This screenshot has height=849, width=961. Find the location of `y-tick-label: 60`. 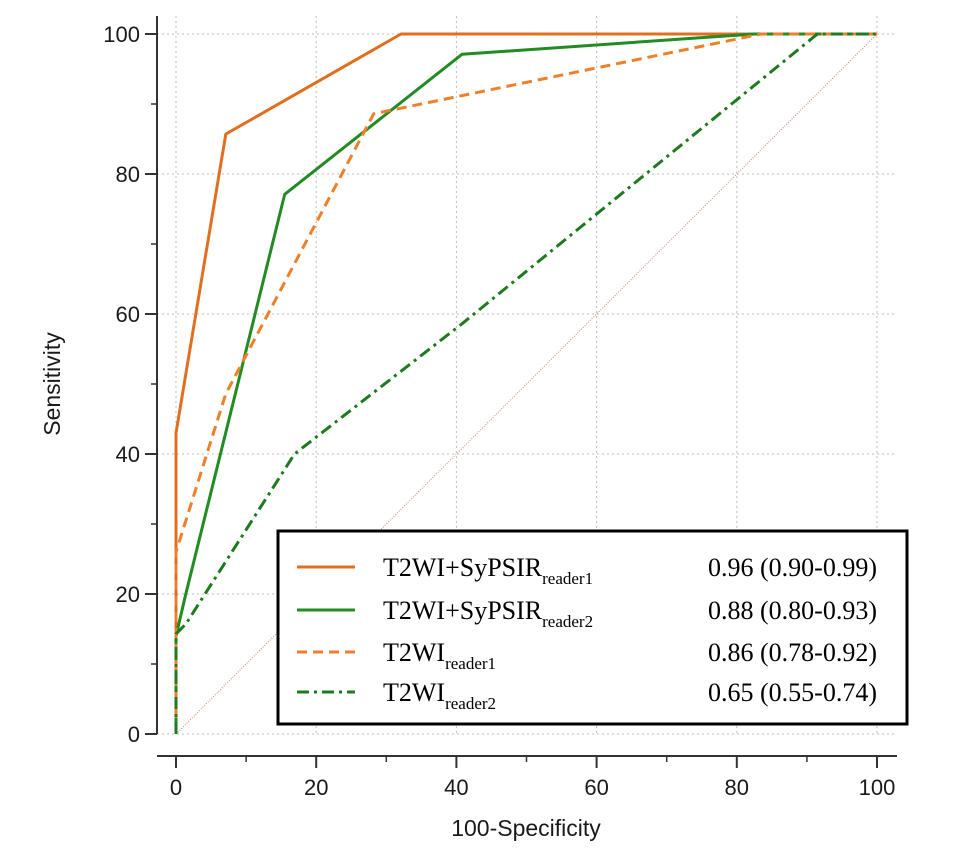

y-tick-label: 60 is located at coordinates (128, 314).